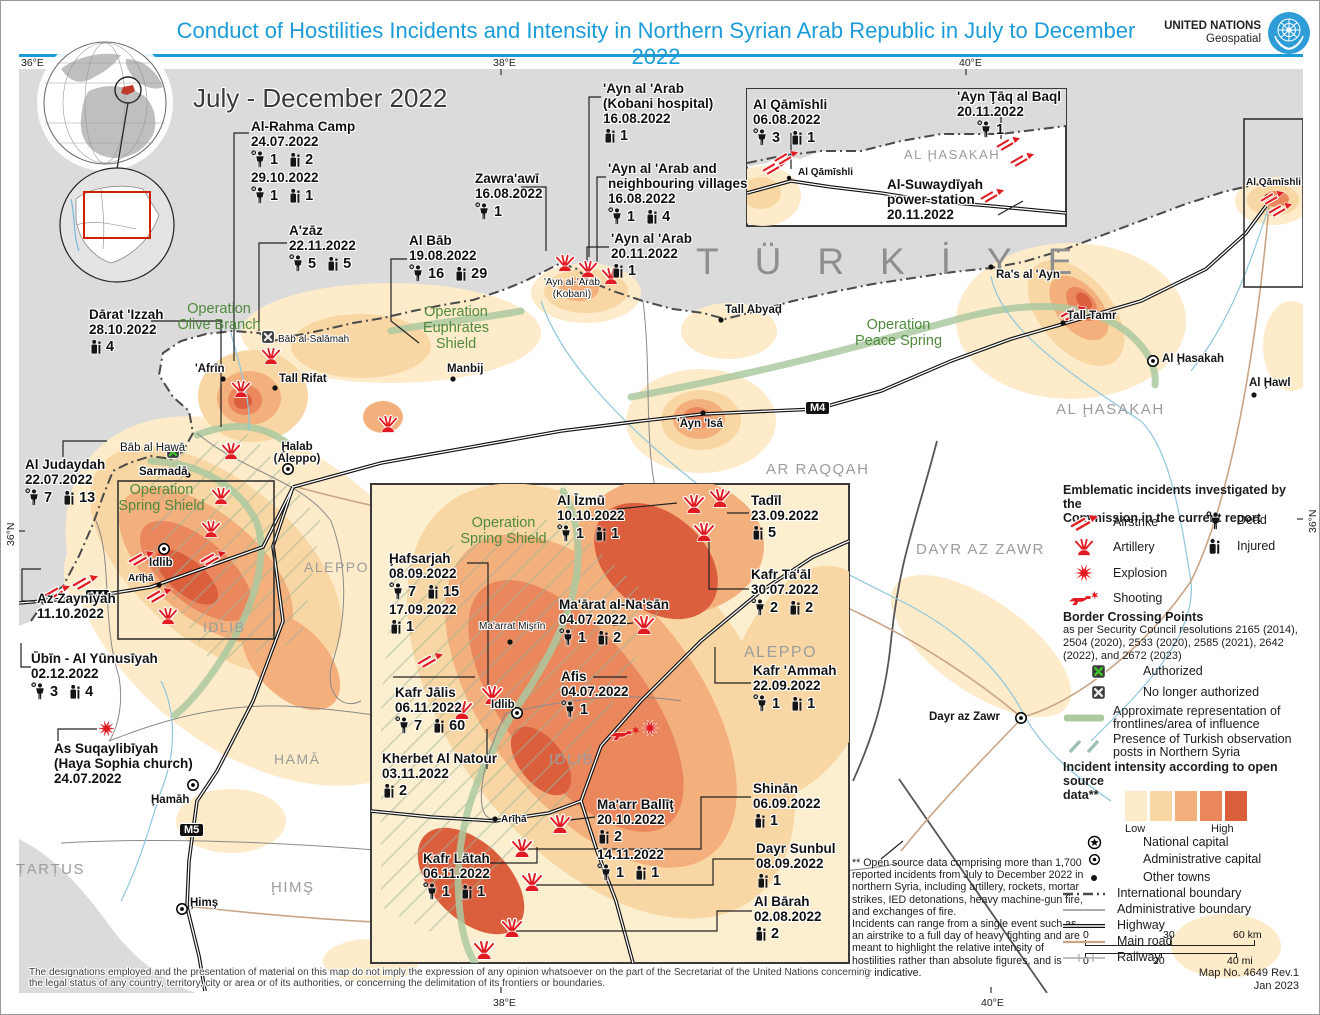 This screenshot has height=1015, width=1320. Describe the element at coordinates (572, 759) in the screenshot. I see `region-label-idlib-inset: IDLIB` at that location.